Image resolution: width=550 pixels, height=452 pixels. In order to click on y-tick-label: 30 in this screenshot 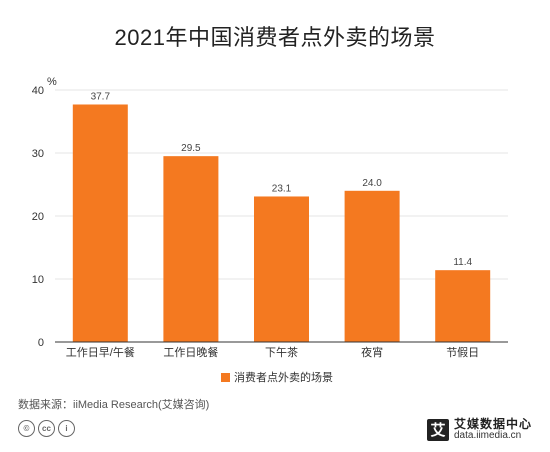, I will do `click(38, 154)`.